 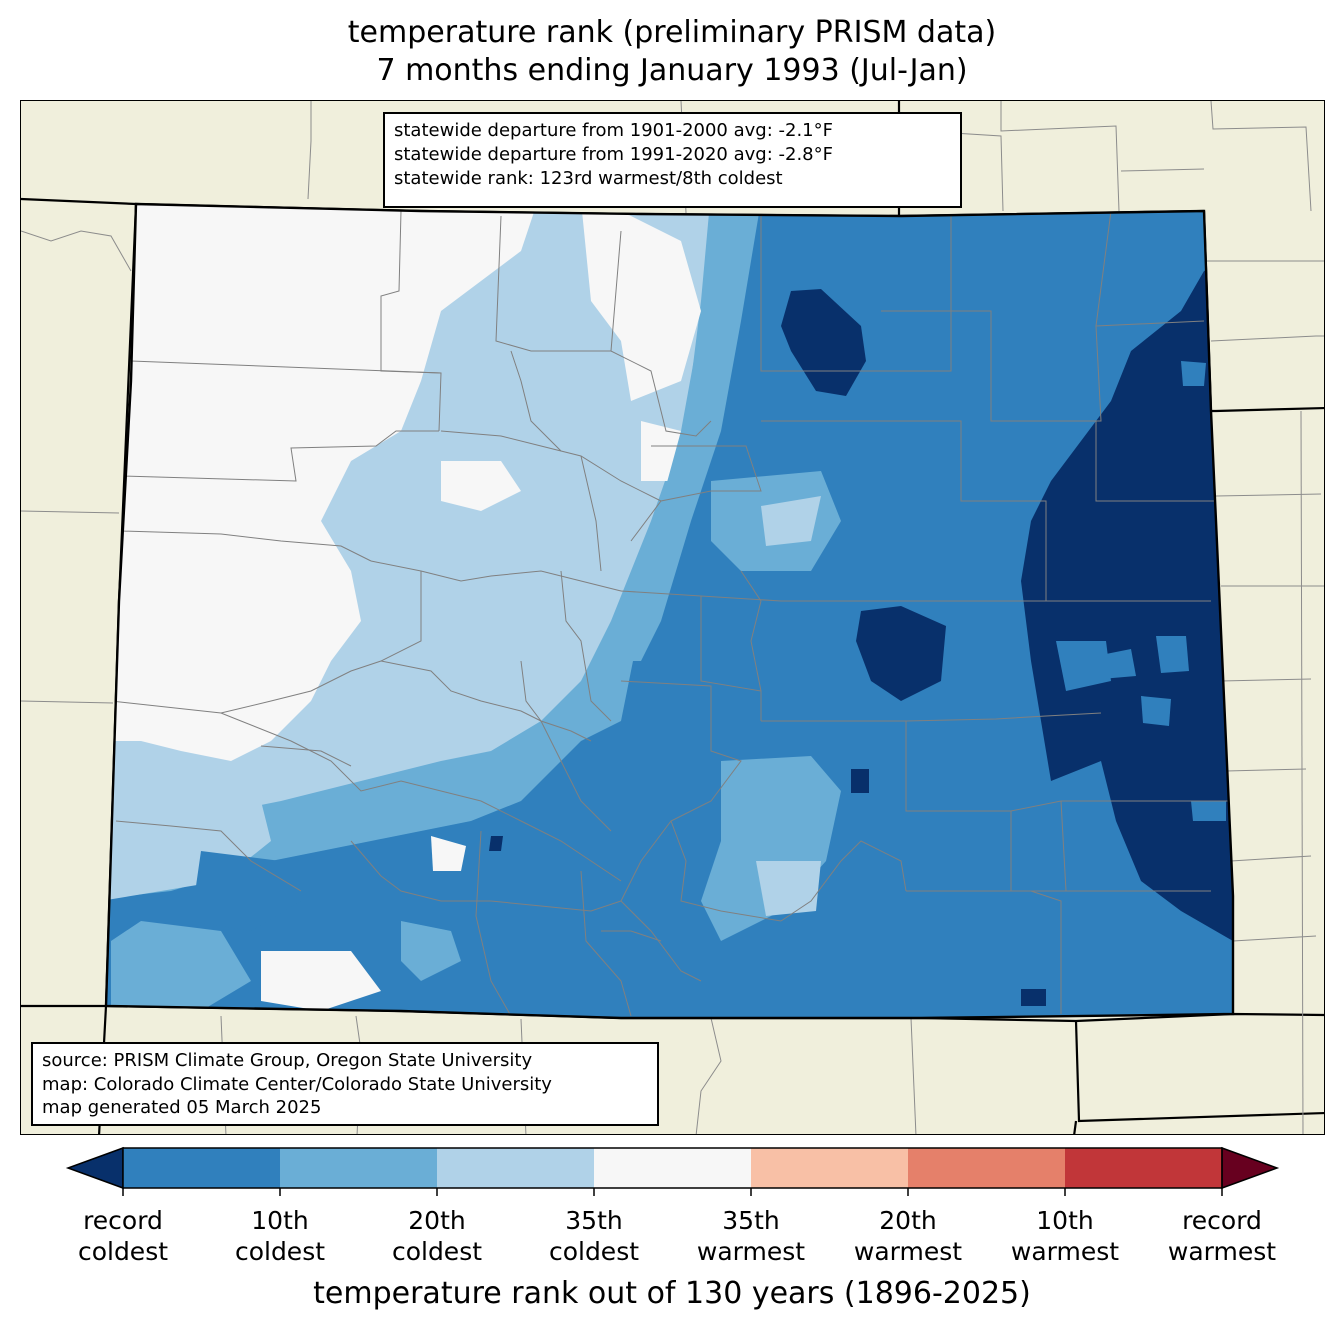 I want to click on colorbar-tick-label-3: 20th coldest, so click(x=437, y=1236).